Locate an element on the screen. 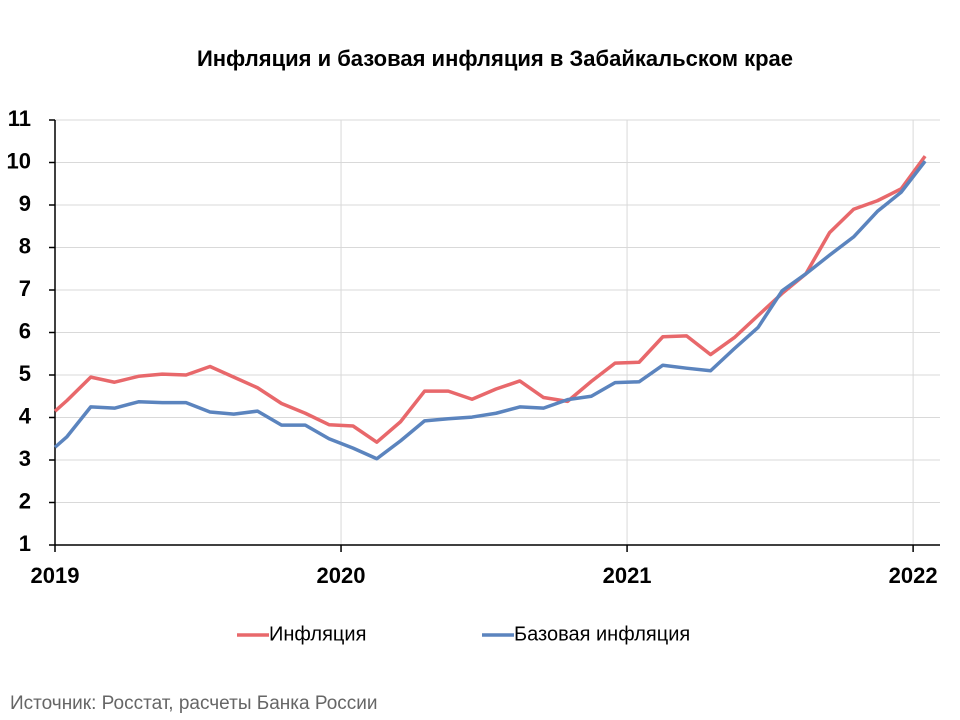 This screenshot has height=720, width=960. y-tick-label: 8 is located at coordinates (25, 245).